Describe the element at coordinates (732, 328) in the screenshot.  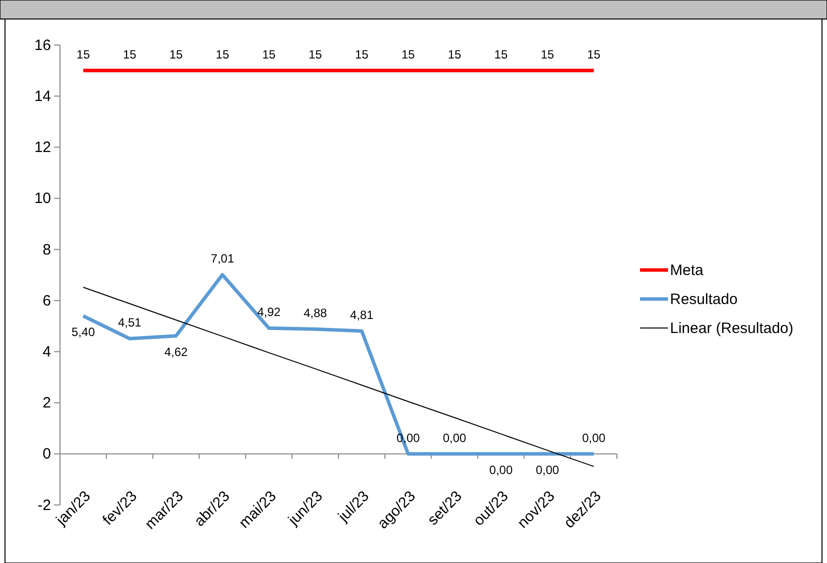
I see `legend-label: Linear (Resultado)` at that location.